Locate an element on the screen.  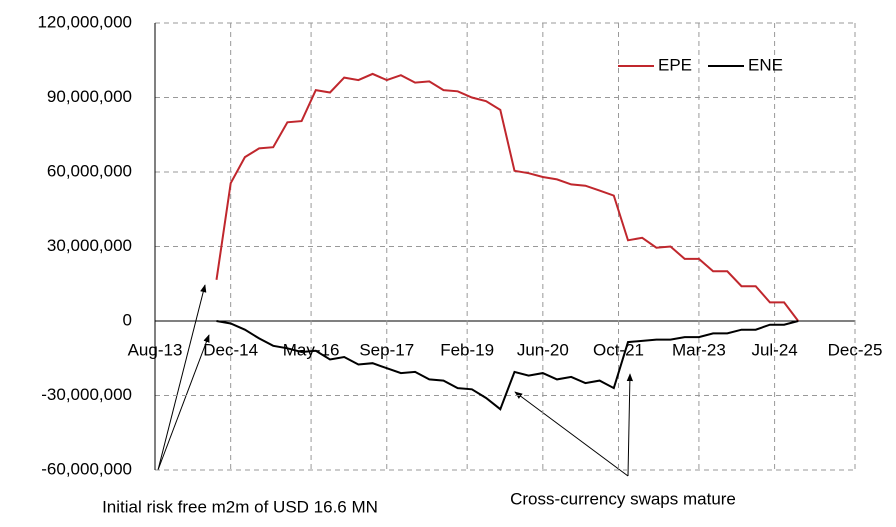
y-tick-label: 30,000,000 is located at coordinates (89, 245).